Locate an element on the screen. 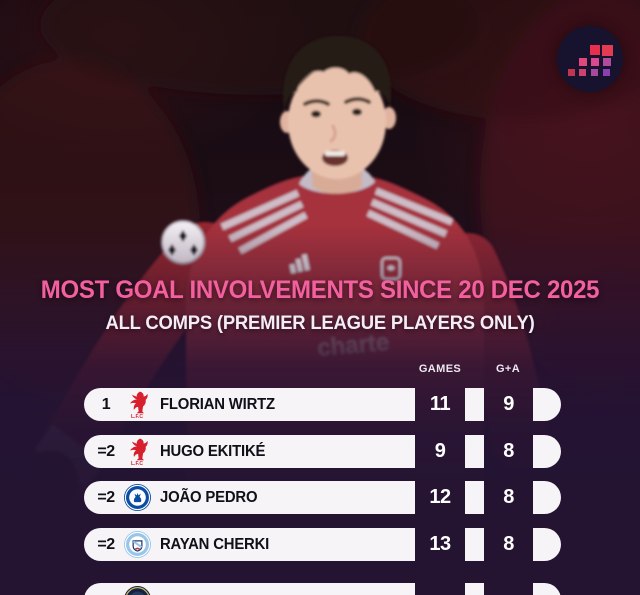 The image size is (640, 595). page-subtitle: ALL COMPS (PREMIER LEAGUE PLAYERS ONLY) is located at coordinates (320, 323).